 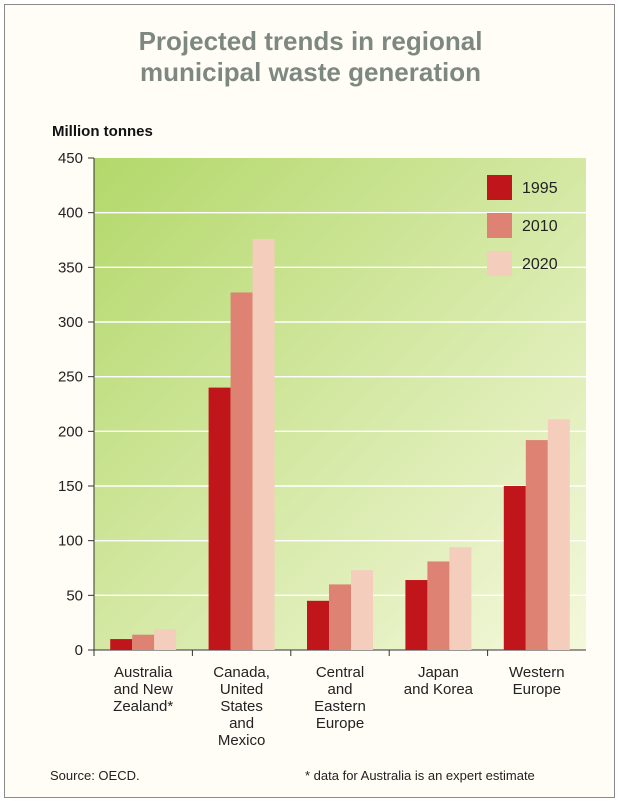 What do you see at coordinates (242, 740) in the screenshot?
I see `x-category-line: Mexico` at bounding box center [242, 740].